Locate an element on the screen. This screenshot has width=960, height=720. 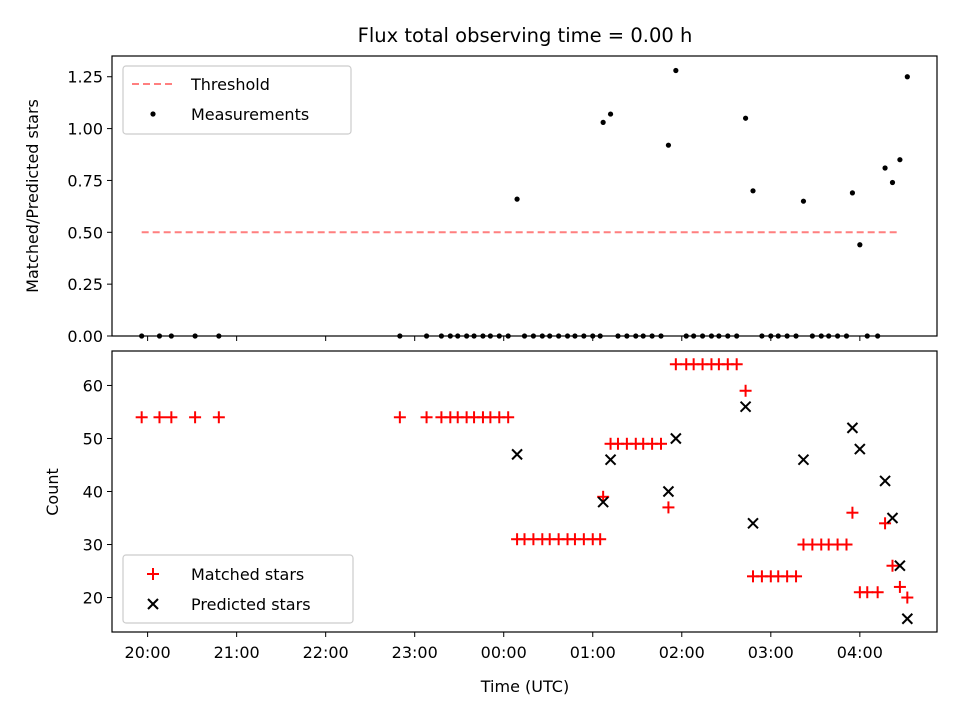
bottom-x-axis-label: Time (UTC) is located at coordinates (524, 686).